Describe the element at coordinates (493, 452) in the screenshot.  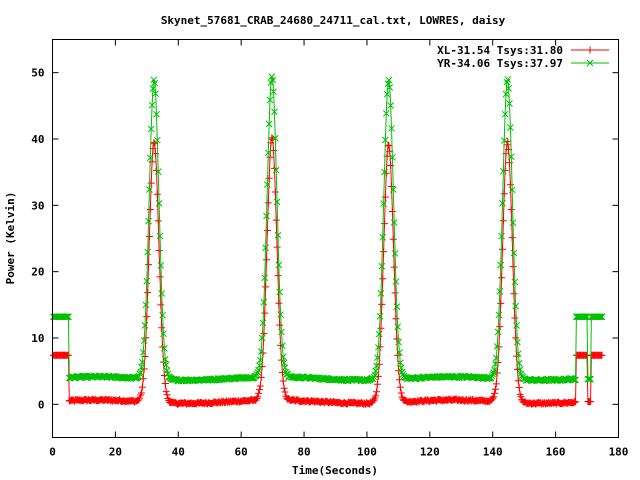
I see `x-tick-label: 140` at that location.